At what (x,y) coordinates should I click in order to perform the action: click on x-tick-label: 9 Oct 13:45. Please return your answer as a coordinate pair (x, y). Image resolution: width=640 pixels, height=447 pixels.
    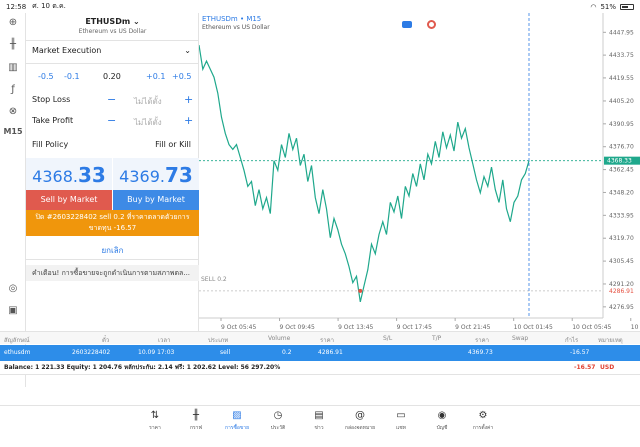
    Looking at the image, I should click on (355, 327).